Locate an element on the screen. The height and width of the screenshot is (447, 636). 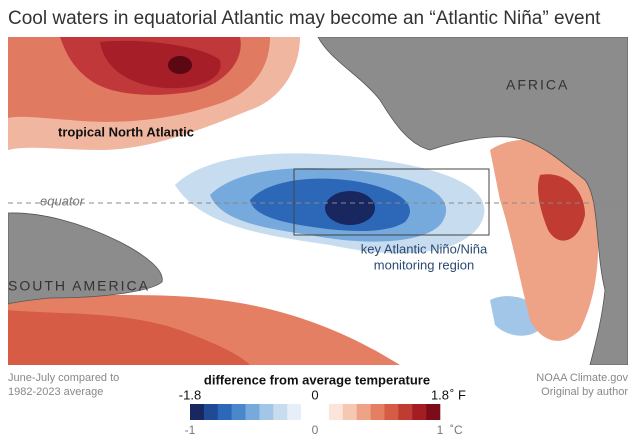
tick-label: -1.8 is located at coordinates (190, 394).